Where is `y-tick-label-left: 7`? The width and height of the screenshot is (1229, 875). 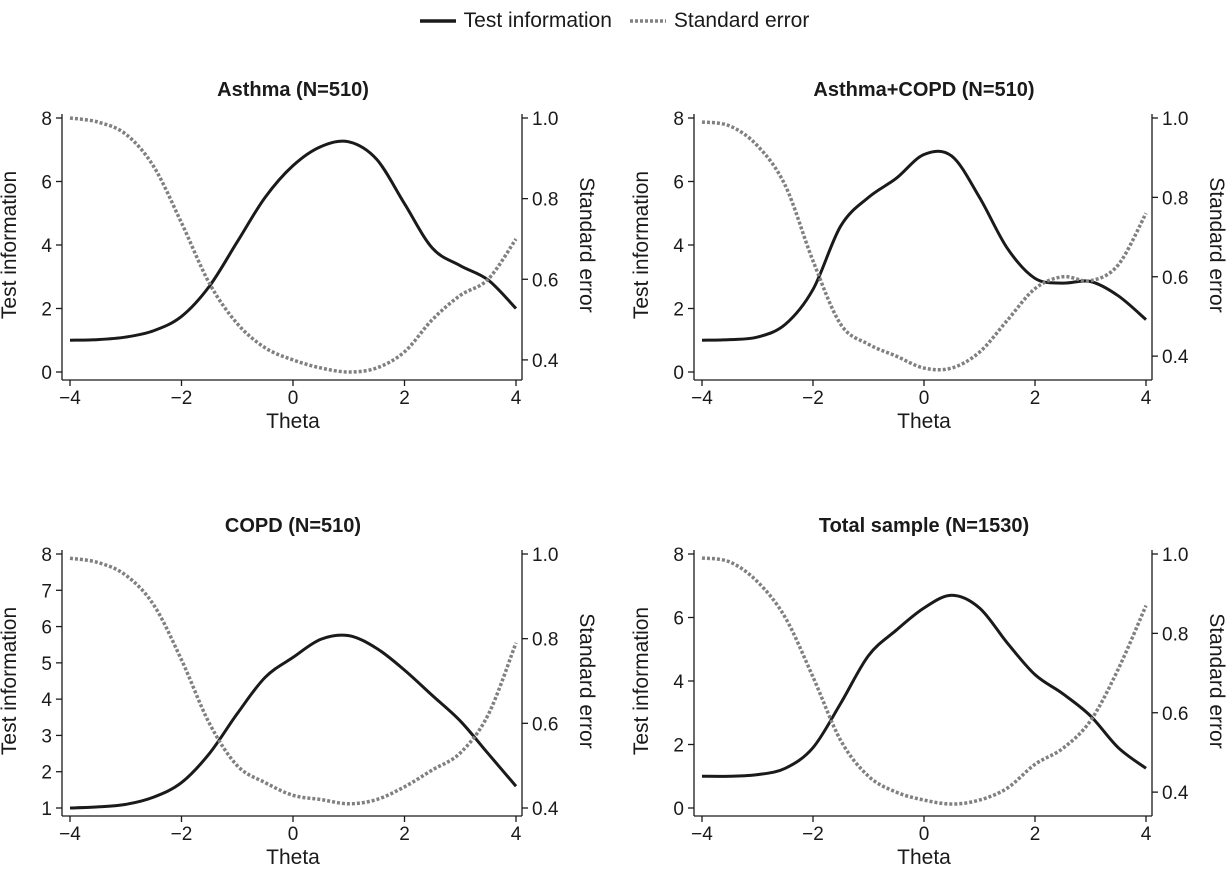 y-tick-label-left: 7 is located at coordinates (46, 591).